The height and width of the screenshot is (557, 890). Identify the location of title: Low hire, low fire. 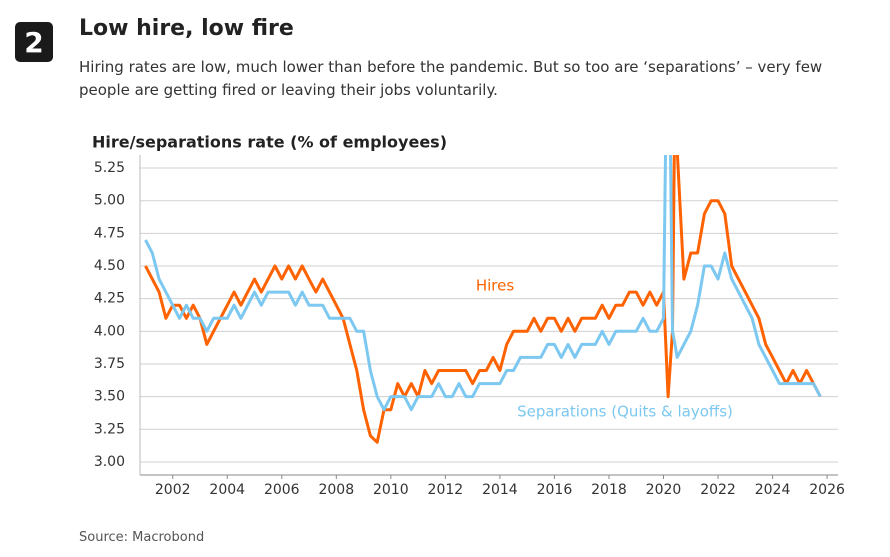
(186, 28).